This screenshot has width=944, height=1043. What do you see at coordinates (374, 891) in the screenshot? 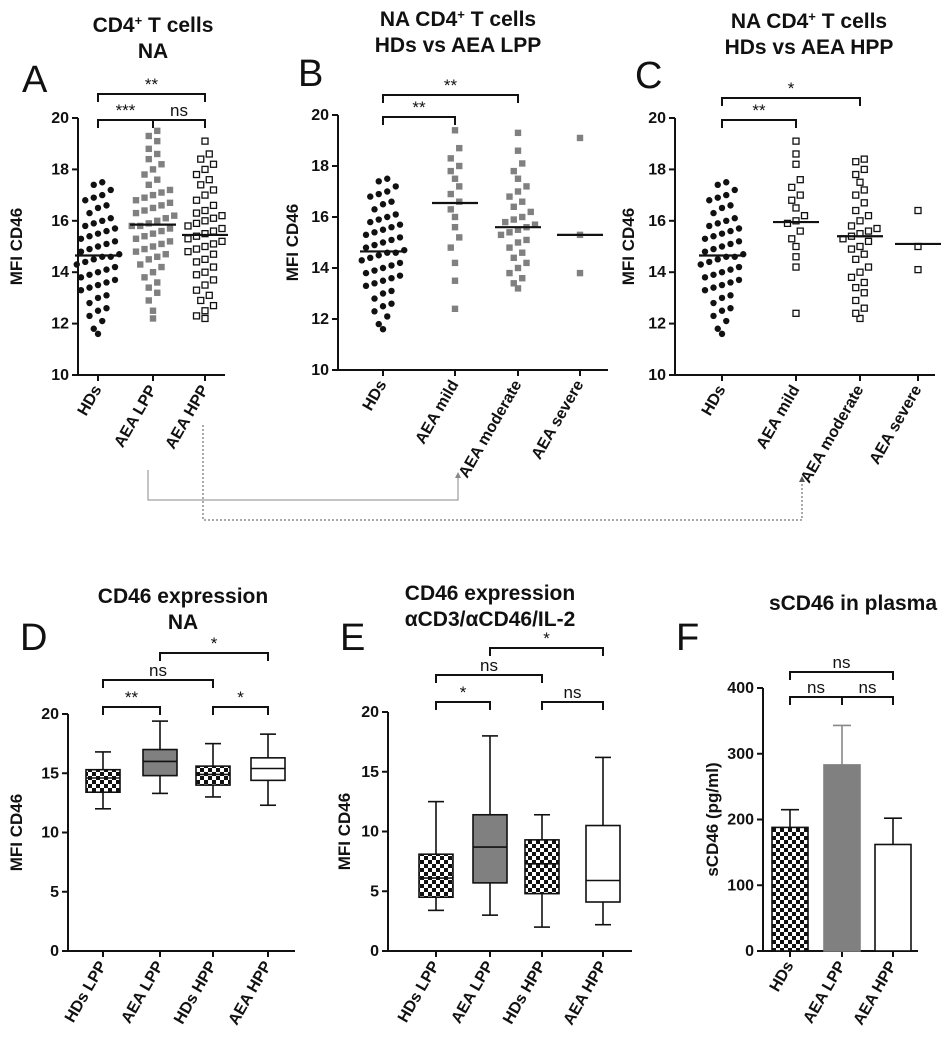
I see `y-tick-label: 5` at bounding box center [374, 891].